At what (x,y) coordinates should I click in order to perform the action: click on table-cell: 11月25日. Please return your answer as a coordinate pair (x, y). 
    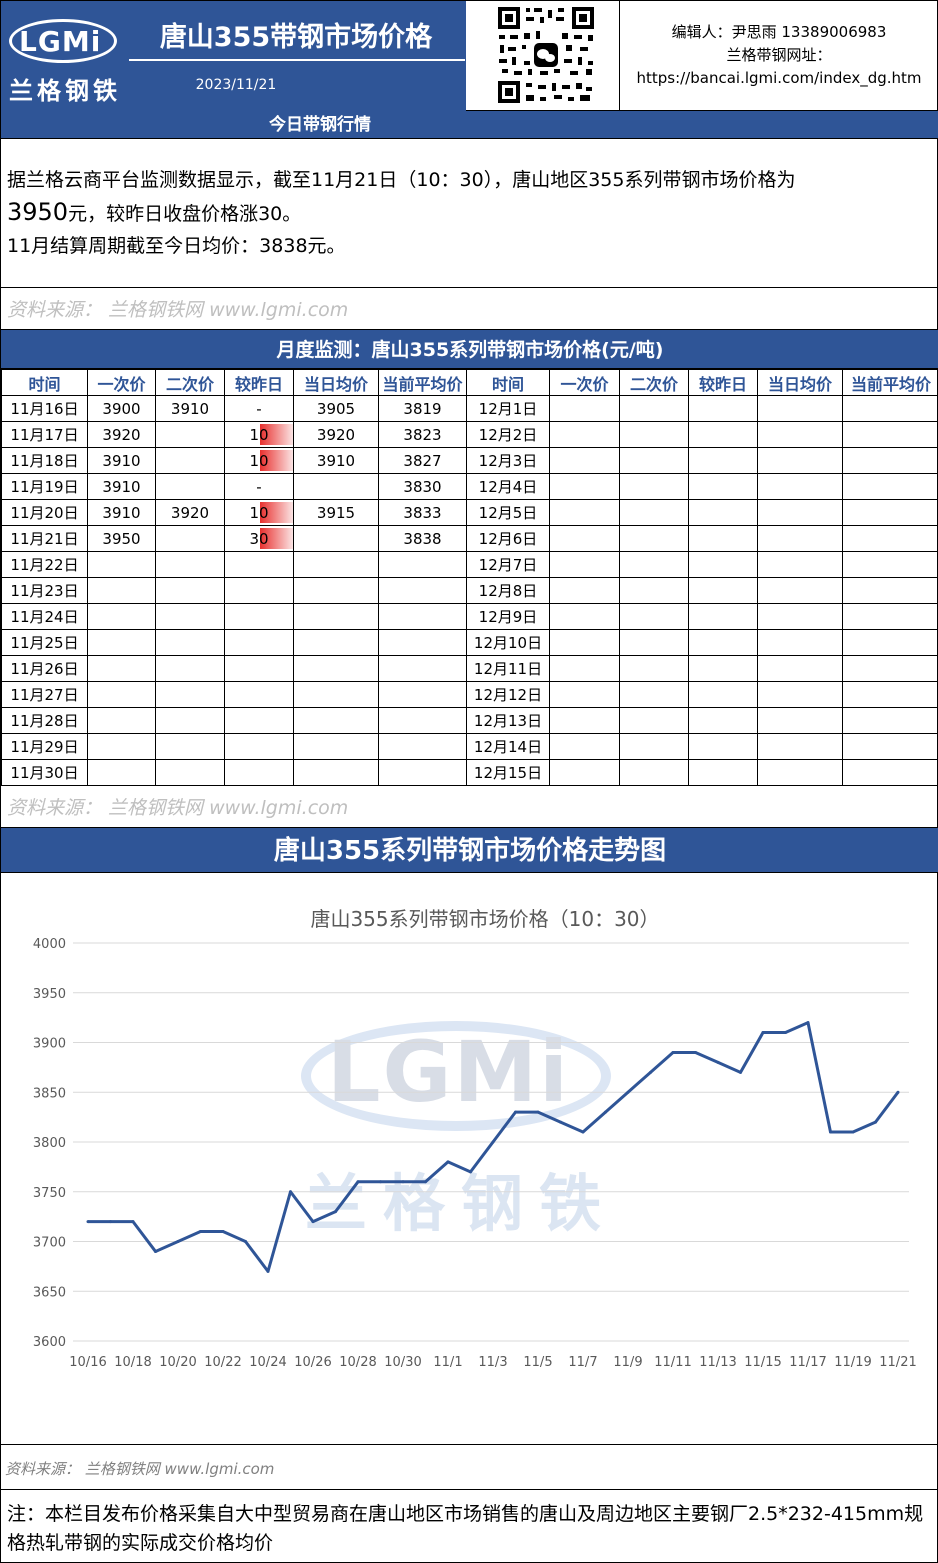
    Looking at the image, I should click on (44, 642).